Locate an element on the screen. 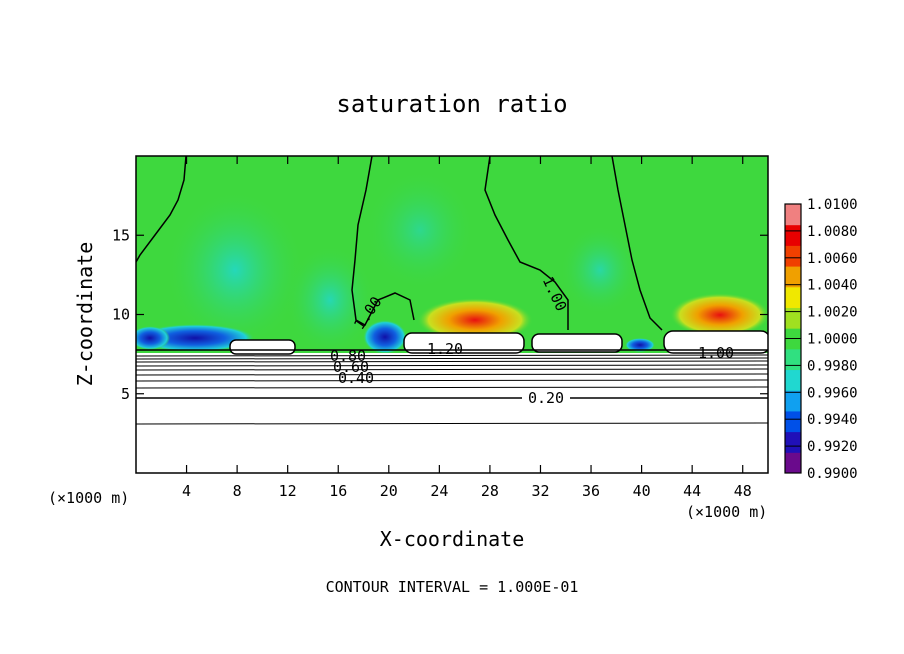 The image size is (904, 654). y-tick-label: 15 is located at coordinates (121, 235).